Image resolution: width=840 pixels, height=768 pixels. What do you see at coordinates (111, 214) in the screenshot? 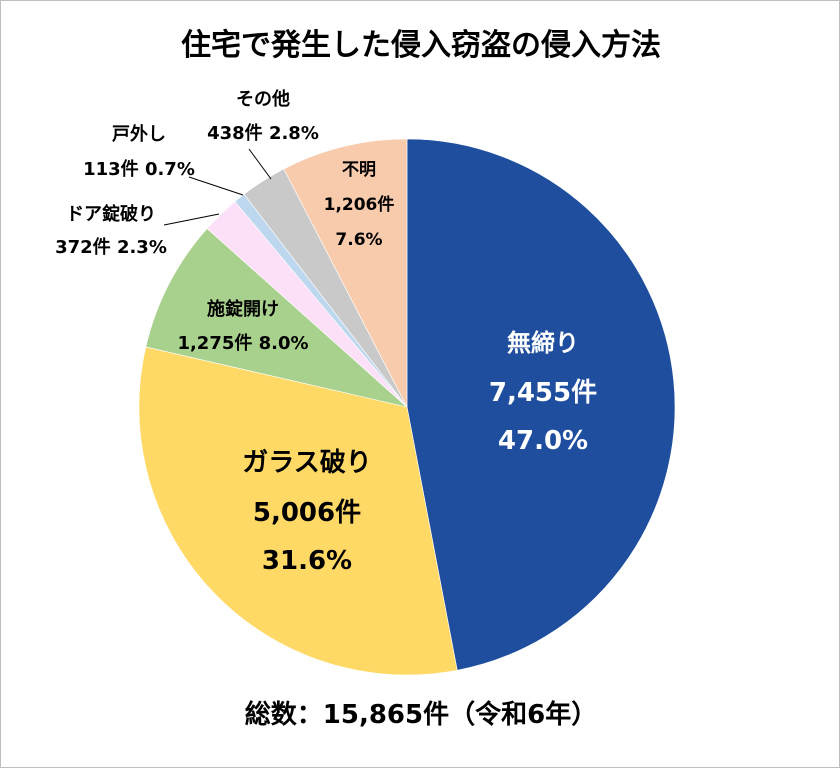
I see `data-label-door: ドア錠破り` at bounding box center [111, 214].